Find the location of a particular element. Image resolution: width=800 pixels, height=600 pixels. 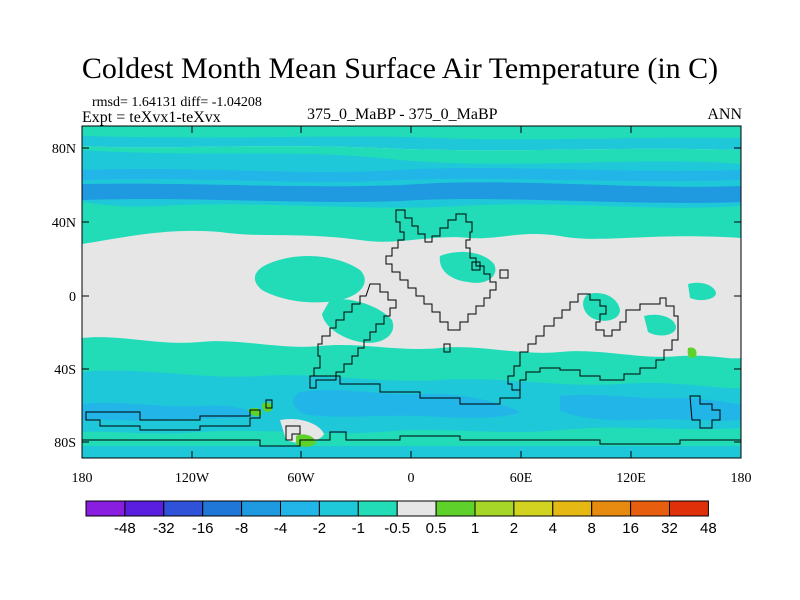

x-tick-label: 120E is located at coordinates (631, 478).